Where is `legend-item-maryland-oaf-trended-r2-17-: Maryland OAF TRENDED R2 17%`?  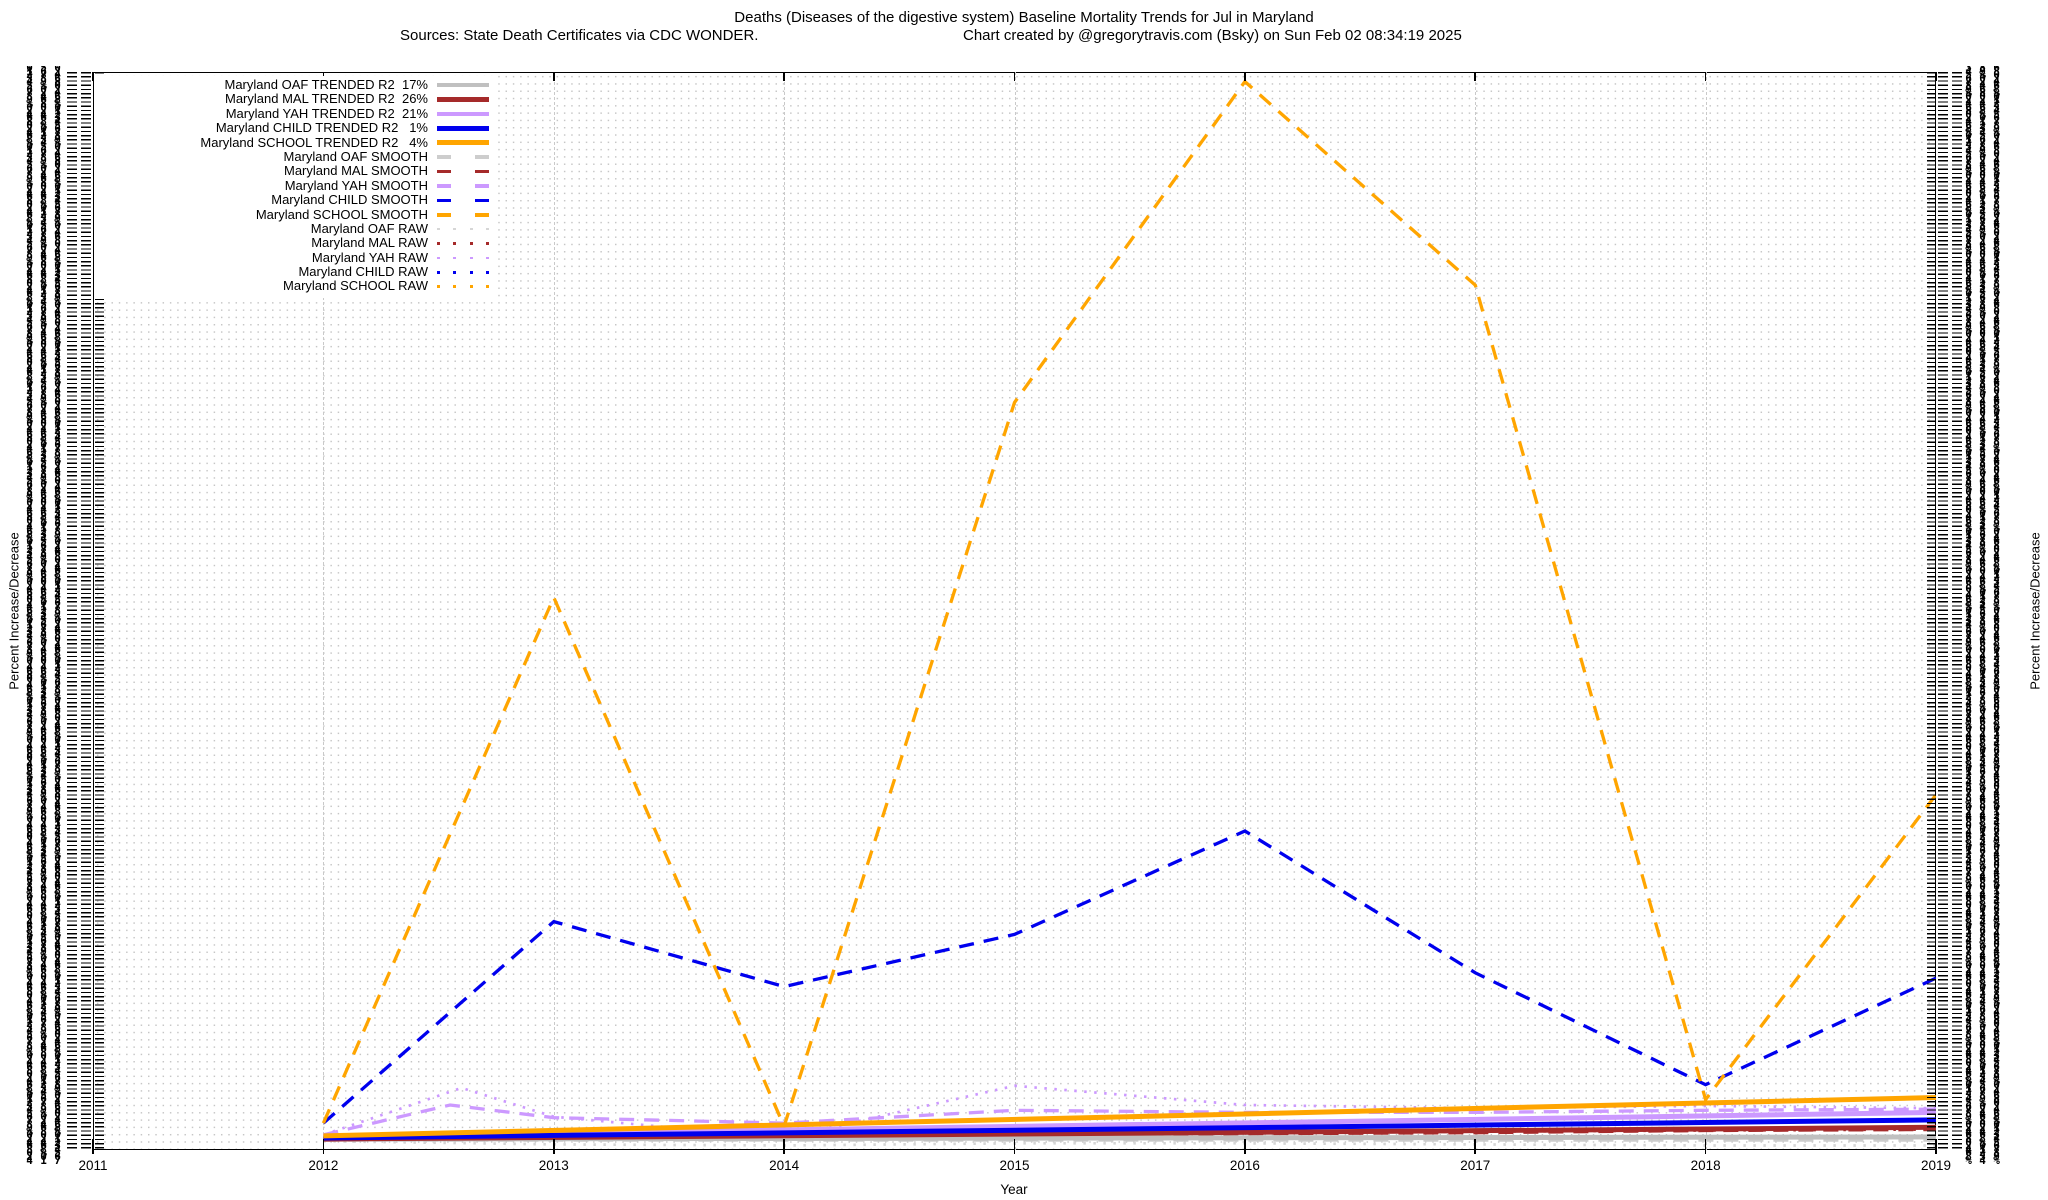
legend-item-maryland-oaf-trended-r2-17-: Maryland OAF TRENDED R2 17% is located at coordinates (293, 84).